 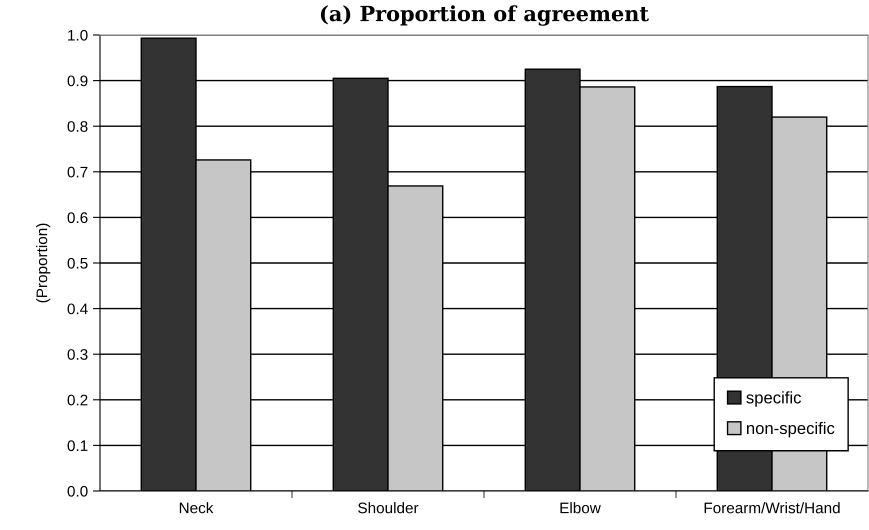 I want to click on y-tick-label: 0.7, so click(x=78, y=172).